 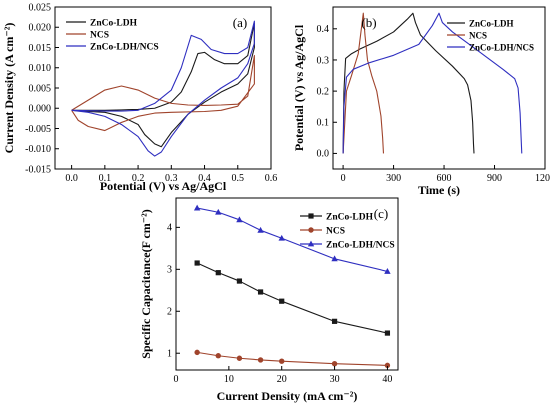 What do you see at coordinates (204, 178) in the screenshot?
I see `panel-a-x-tick-label-4: 0.4` at bounding box center [204, 178].